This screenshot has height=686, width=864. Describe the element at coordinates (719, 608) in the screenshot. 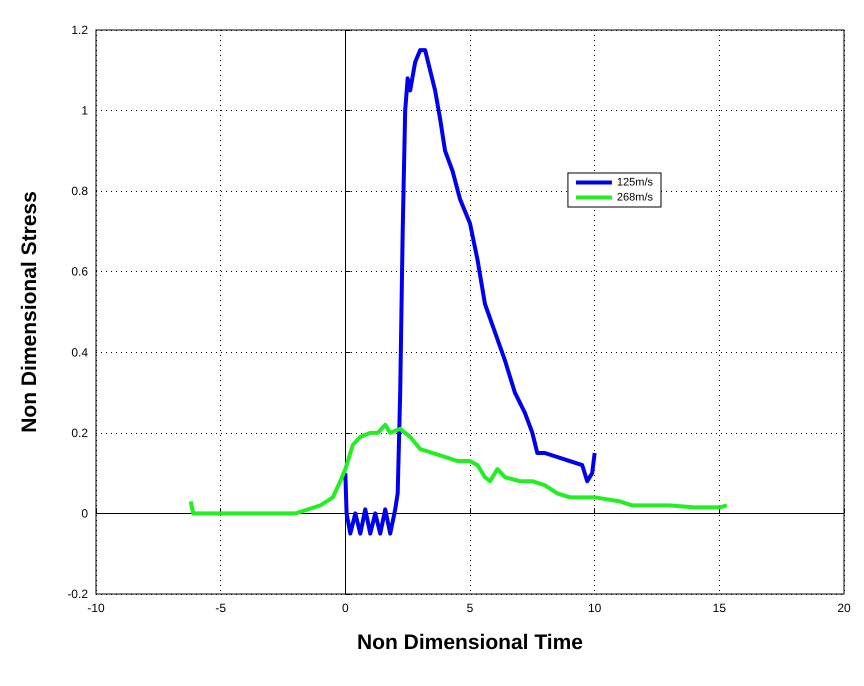

I see `x-tick-label: 15` at that location.